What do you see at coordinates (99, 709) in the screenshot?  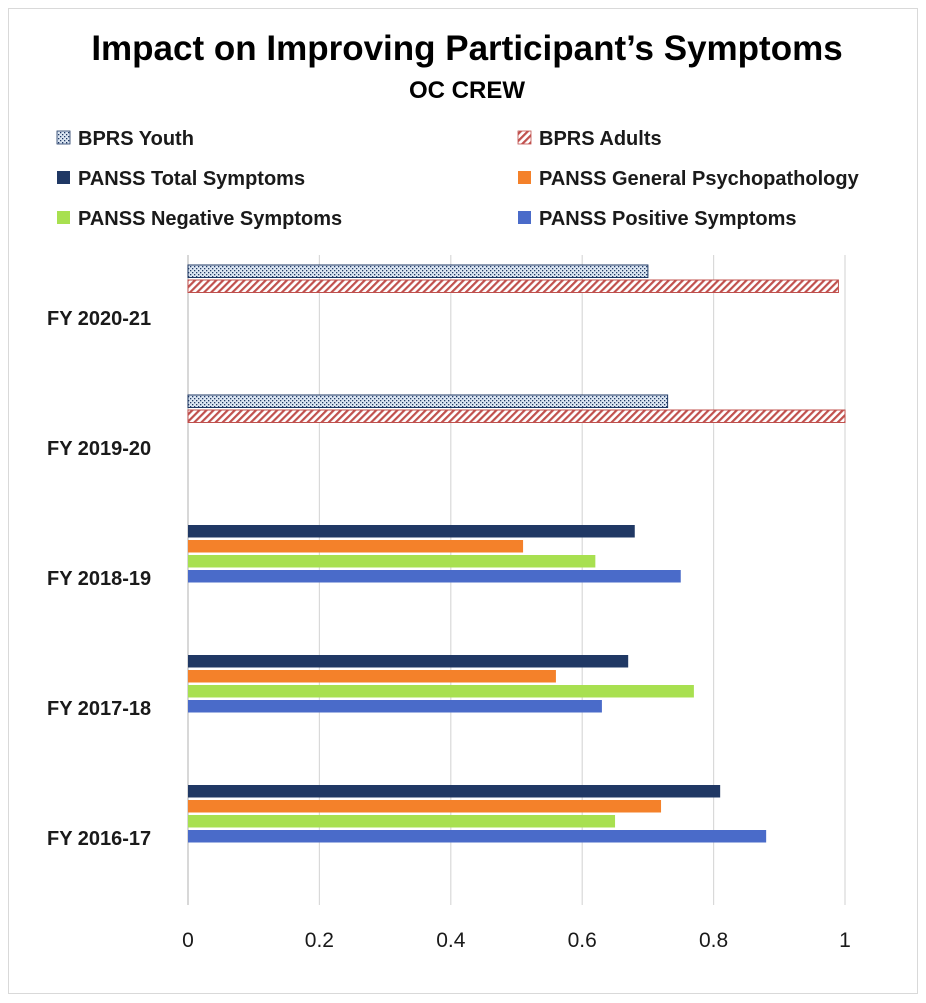 I see `category-label-fy-2017-18: FY 2017-18` at bounding box center [99, 709].